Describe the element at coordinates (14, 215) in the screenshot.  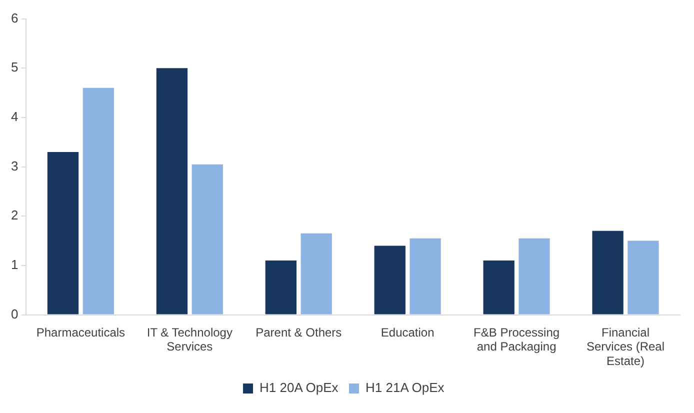
I see `y-tick-label: 2` at that location.